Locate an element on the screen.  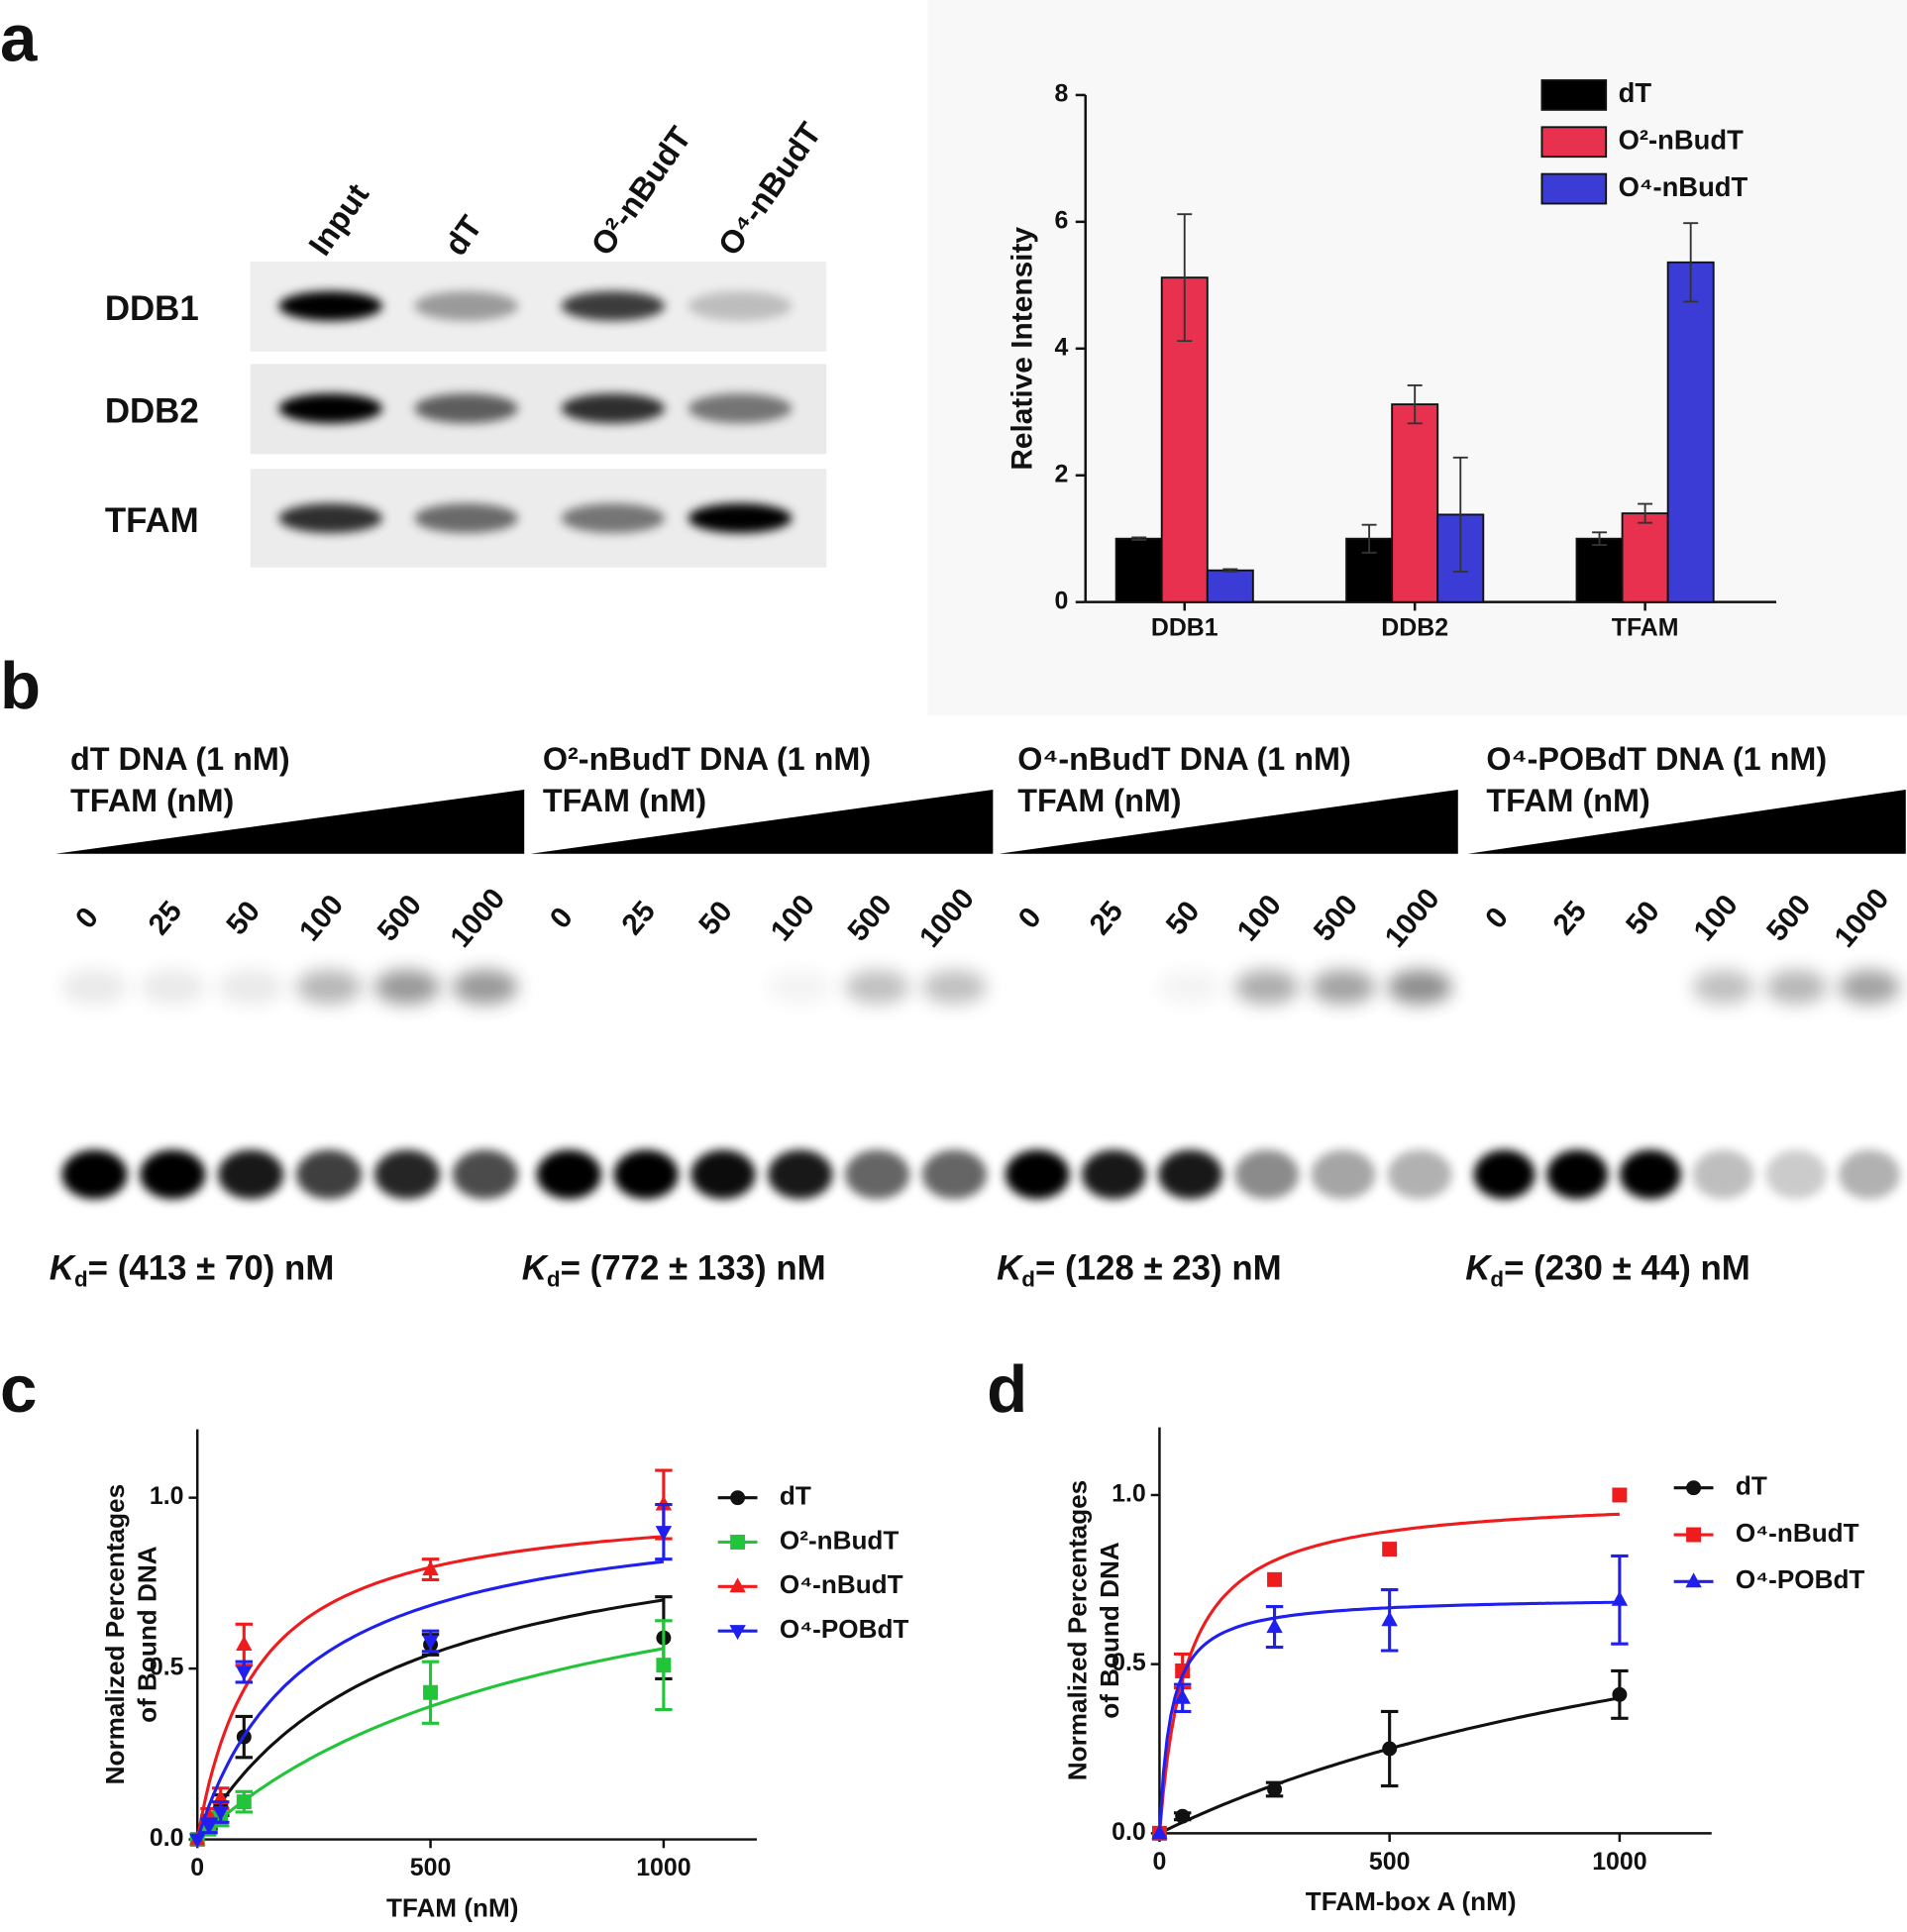
y-tick-label: 0 is located at coordinates (1061, 600).